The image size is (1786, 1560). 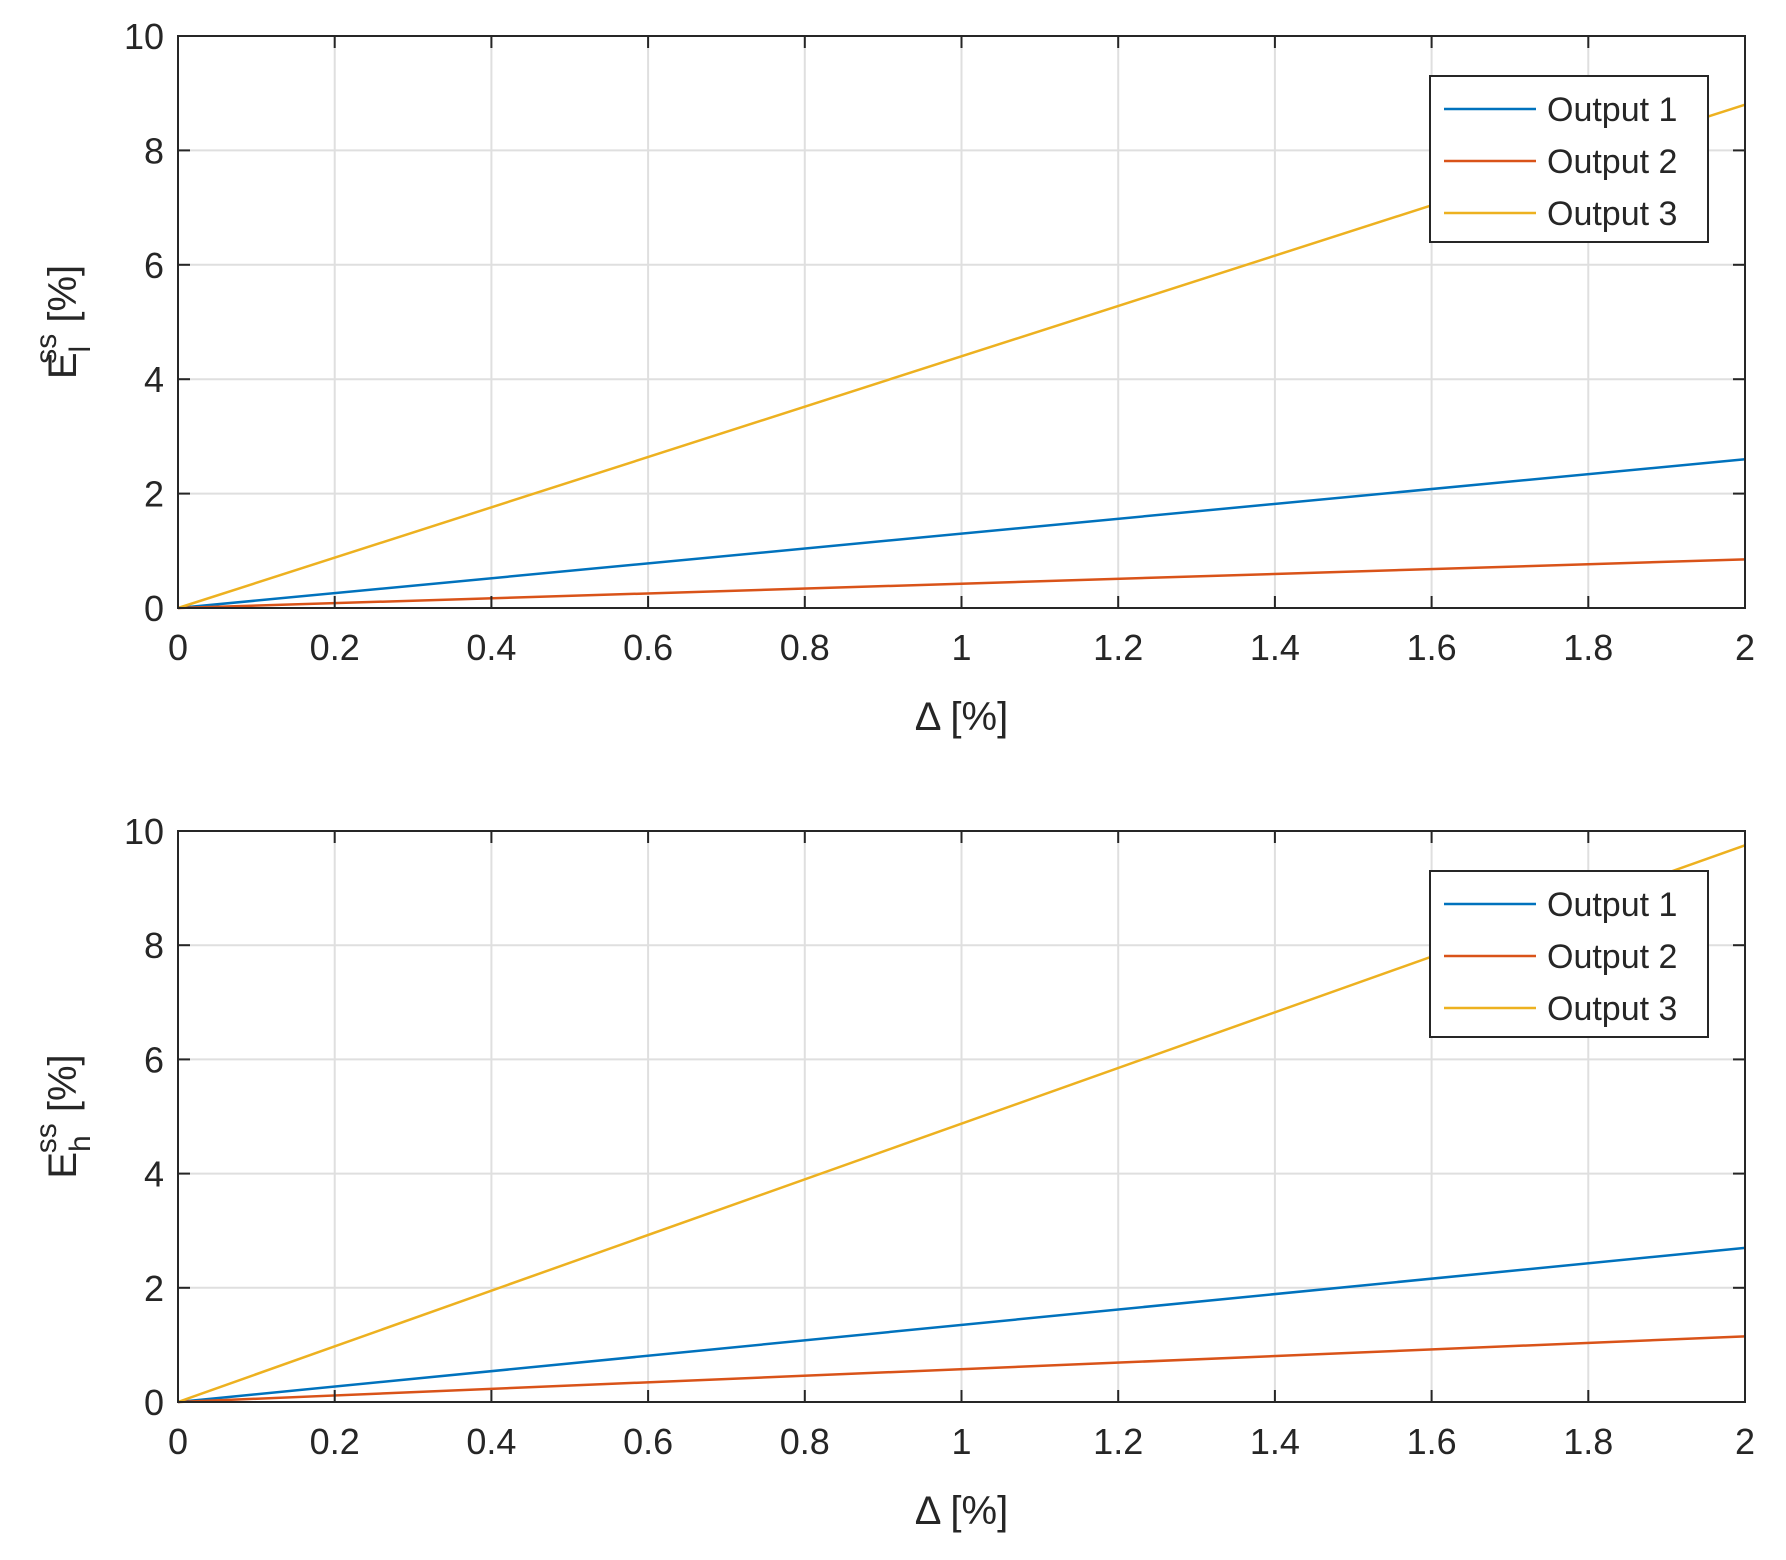 What do you see at coordinates (80, 349) in the screenshot?
I see `y-axis-label-subscript: l` at bounding box center [80, 349].